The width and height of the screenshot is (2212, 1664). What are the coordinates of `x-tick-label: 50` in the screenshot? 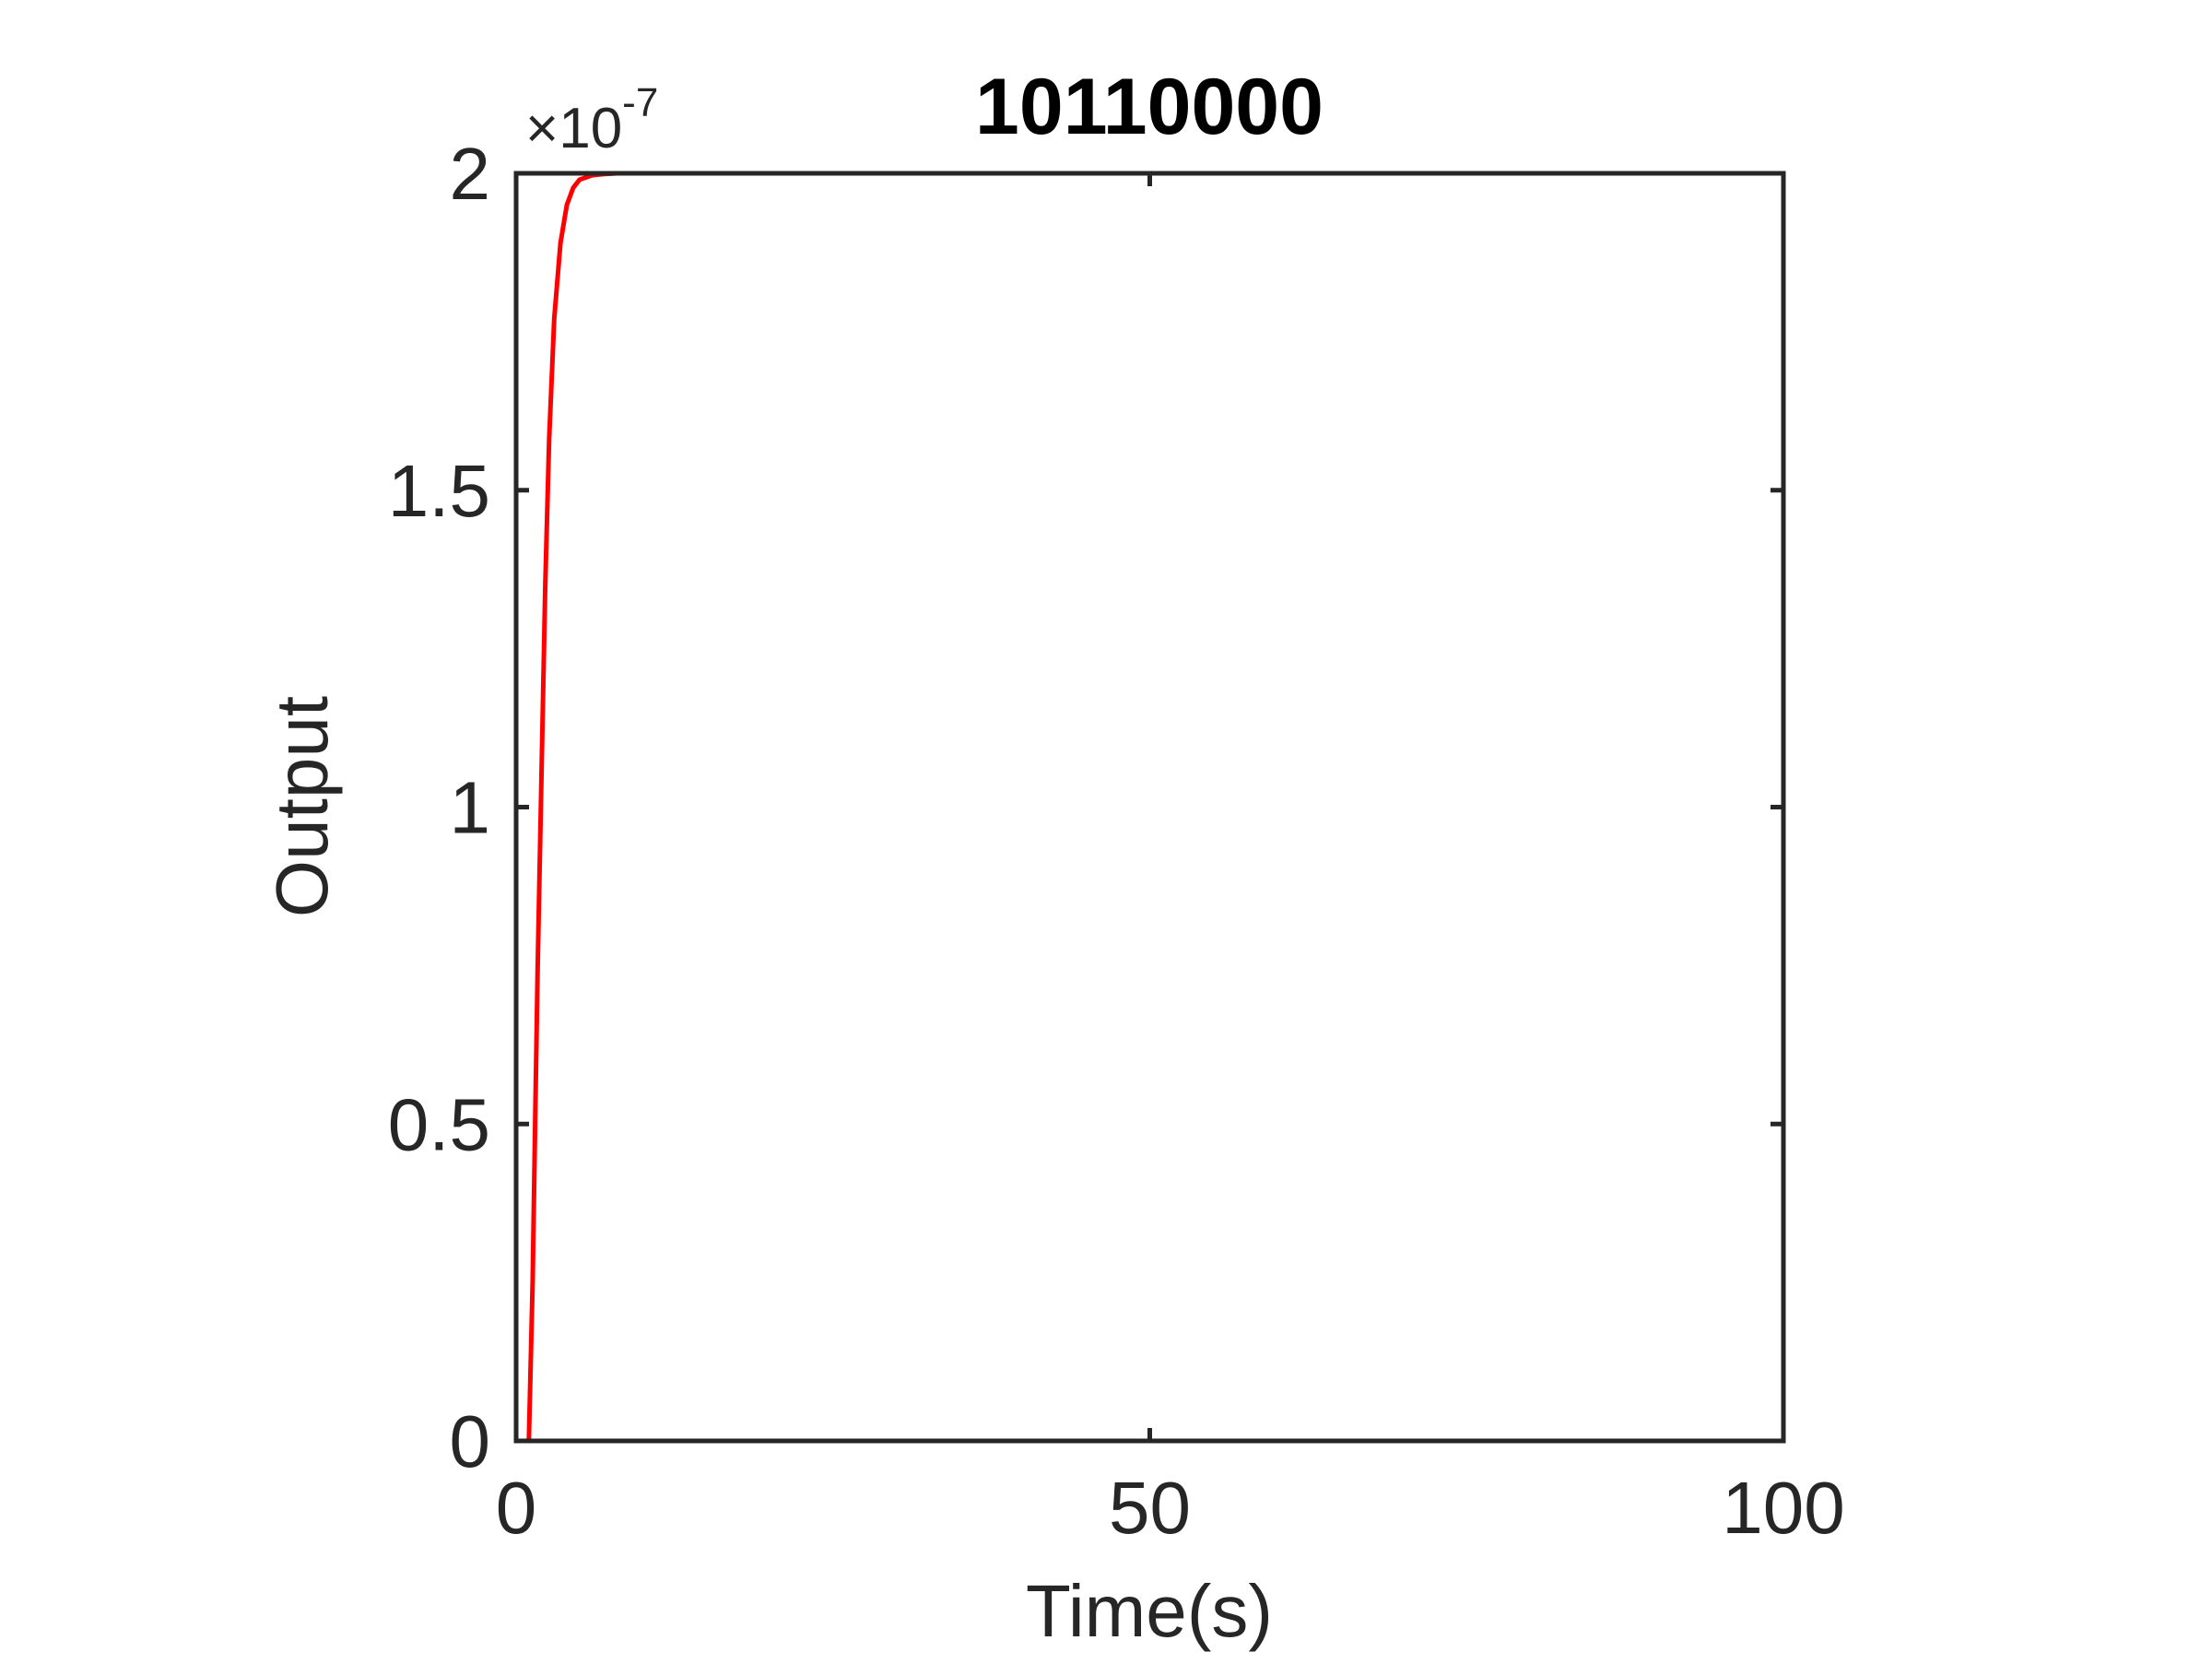 It's located at (1150, 1508).